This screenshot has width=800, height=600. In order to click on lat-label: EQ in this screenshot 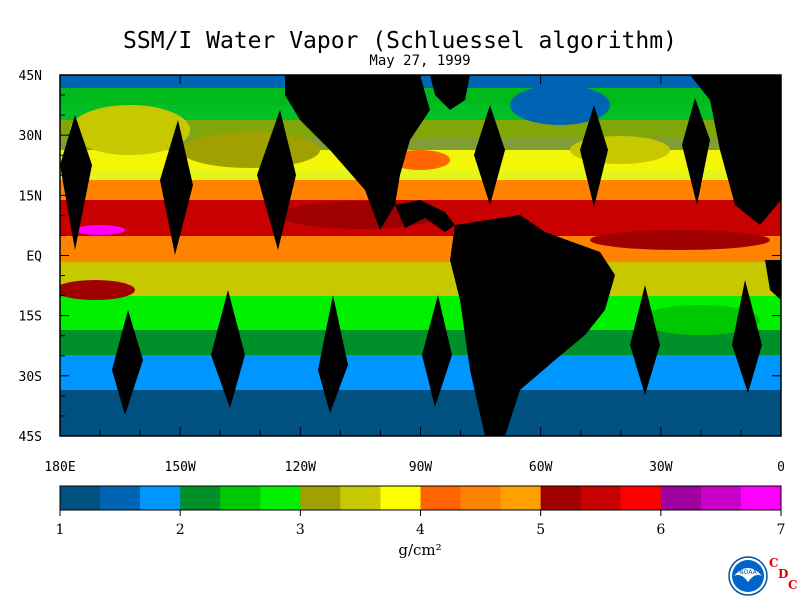, I will do `click(34, 257)`.